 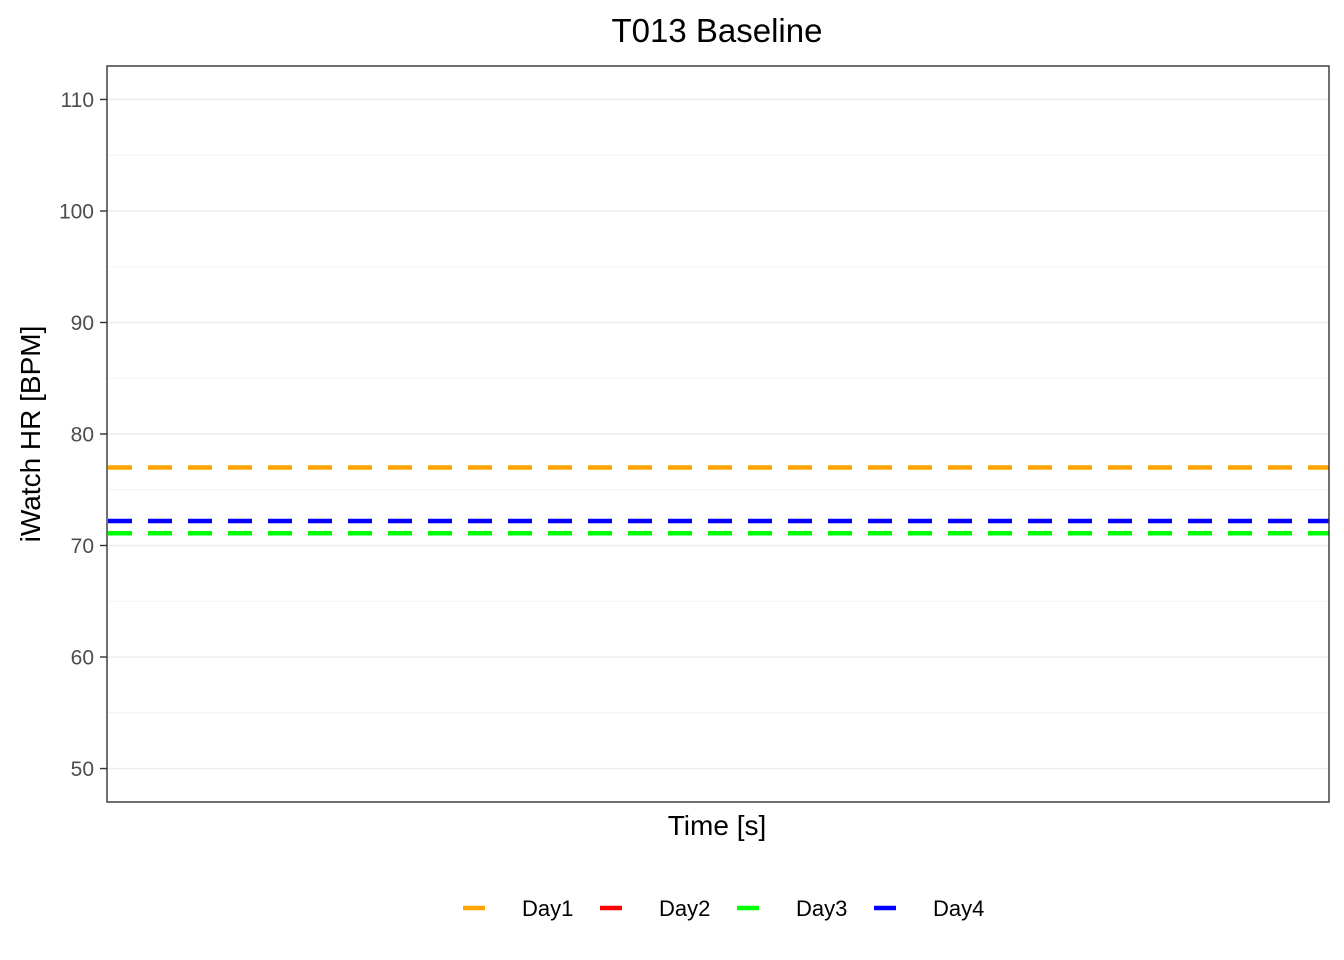 What do you see at coordinates (76, 211) in the screenshot?
I see `y-tick-label: 100` at bounding box center [76, 211].